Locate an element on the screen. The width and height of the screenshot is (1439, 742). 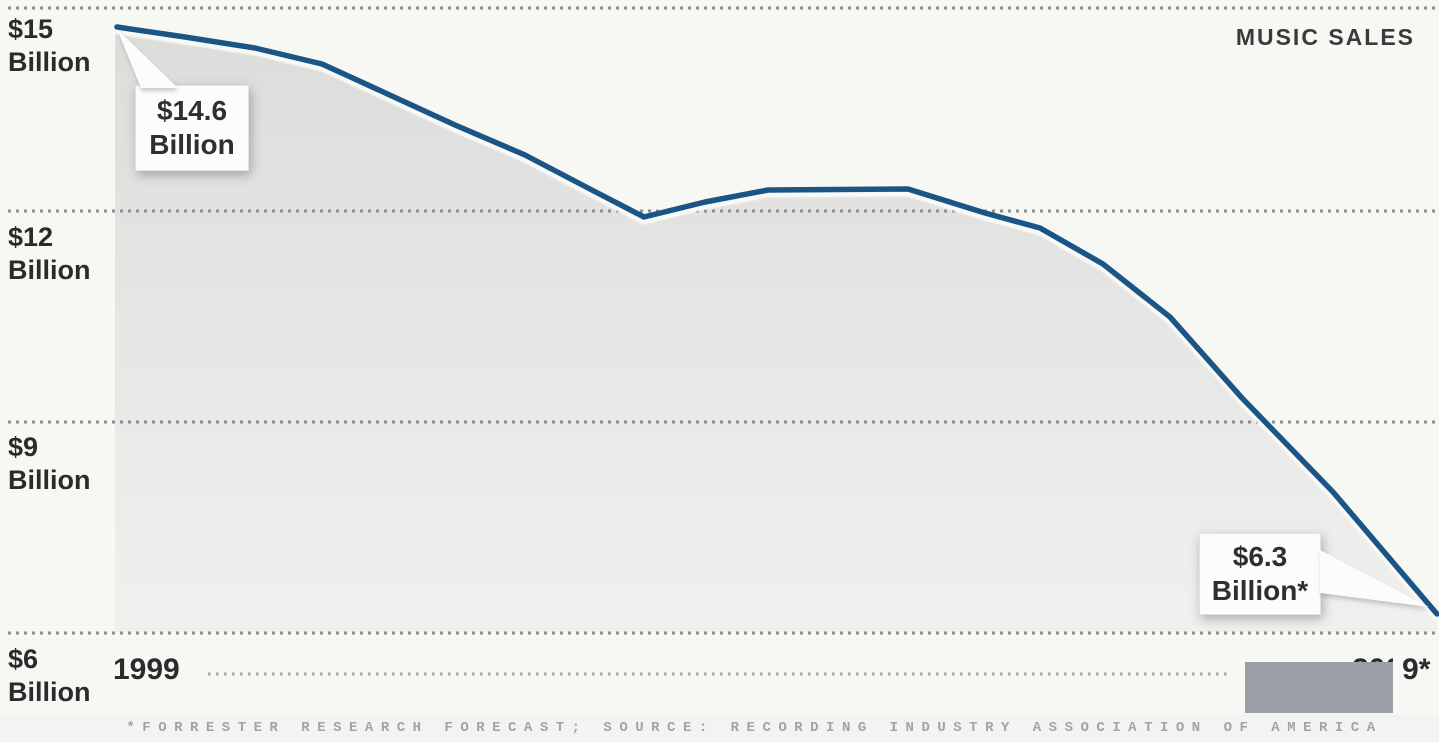
callout-start-value: $14.6 Billion is located at coordinates (192, 128).